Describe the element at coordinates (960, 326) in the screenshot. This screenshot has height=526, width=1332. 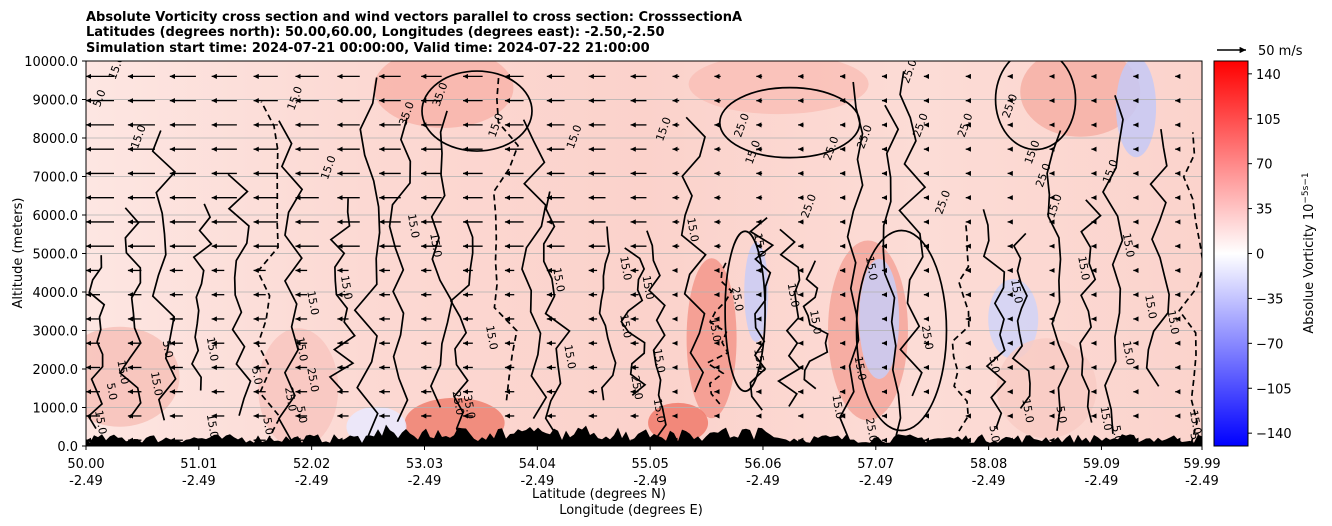
I see `negative-contour` at that location.